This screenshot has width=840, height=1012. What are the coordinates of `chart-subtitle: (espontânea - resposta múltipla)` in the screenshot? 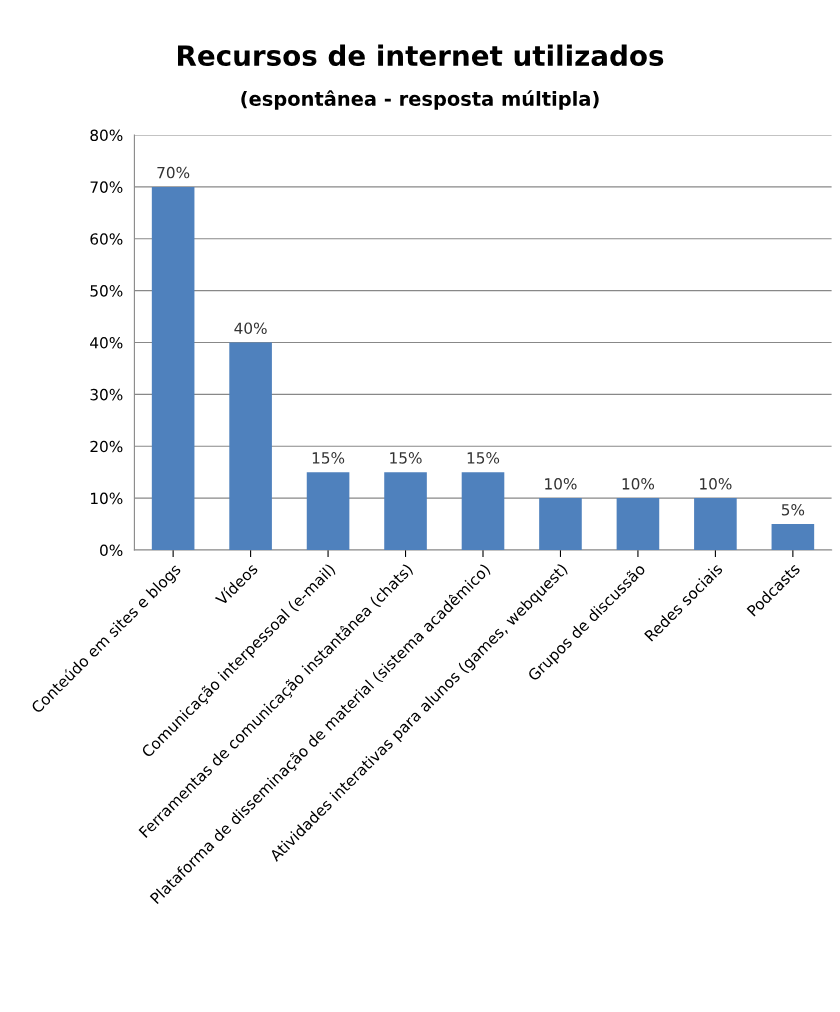 It's located at (420, 100).